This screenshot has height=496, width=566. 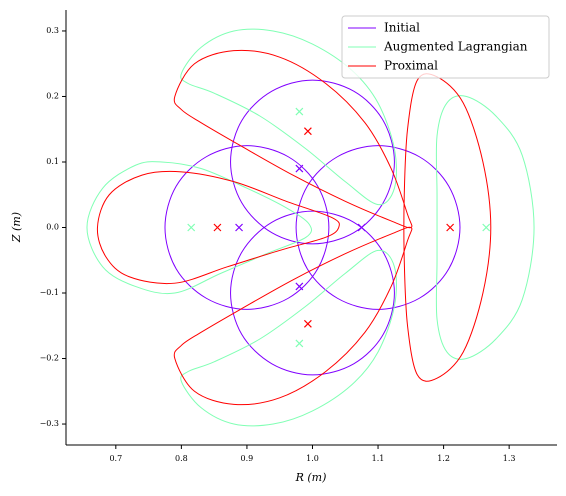 I want to click on x-tick-label: 1.3, so click(x=509, y=458).